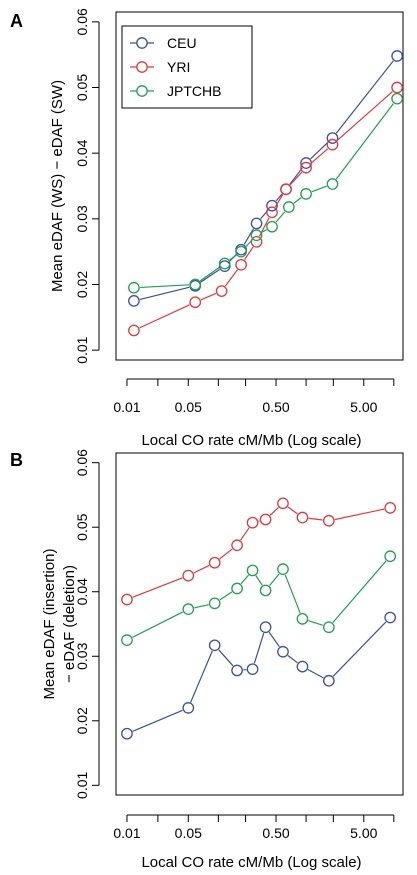  What do you see at coordinates (57, 186) in the screenshot?
I see `y-axis-label: Mean eDAF (WS) − eDAF (SW)` at bounding box center [57, 186].